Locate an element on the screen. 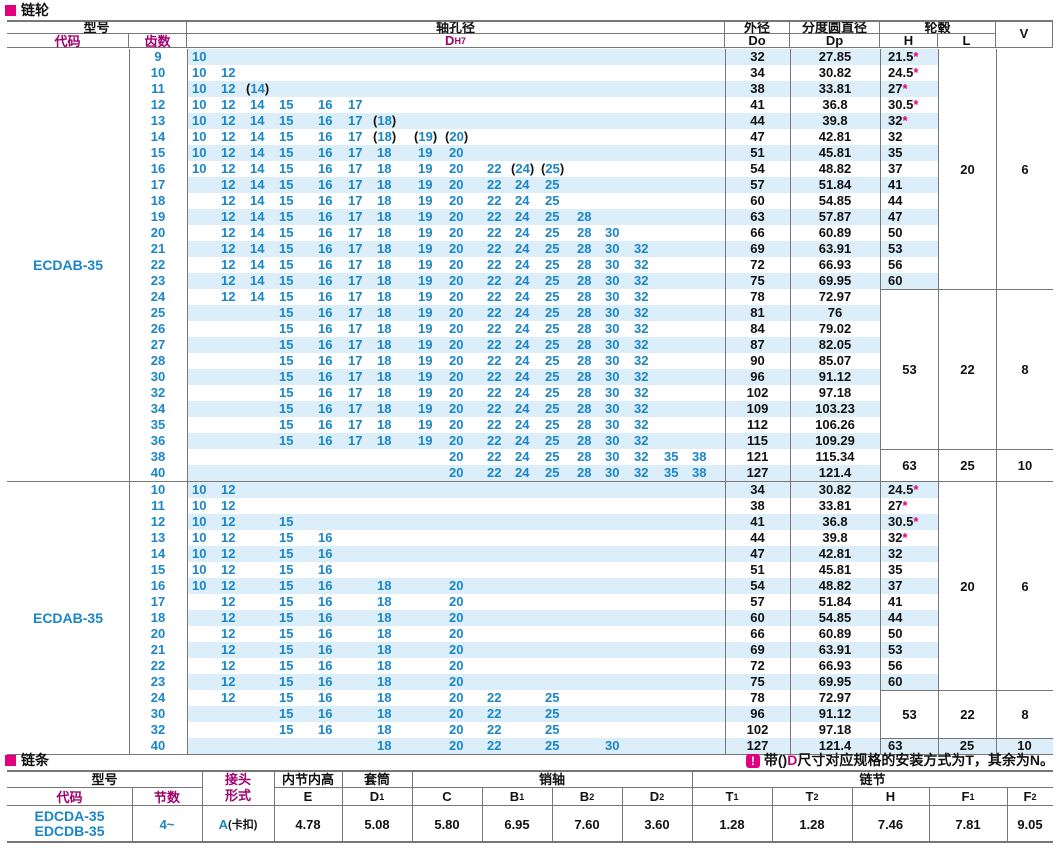 The width and height of the screenshot is (1060, 851). group-b-code: ECDAB-35 is located at coordinates (67, 618).